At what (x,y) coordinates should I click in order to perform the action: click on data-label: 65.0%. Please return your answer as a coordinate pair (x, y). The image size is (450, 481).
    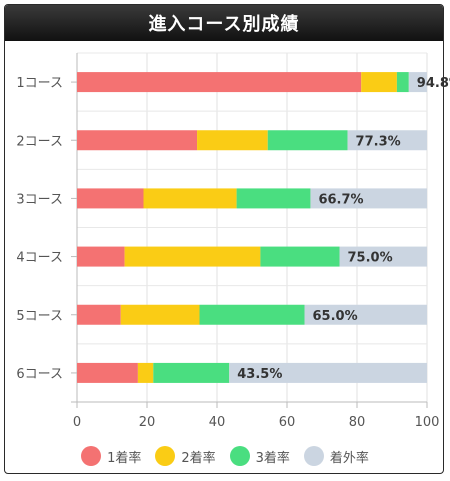
    Looking at the image, I should click on (335, 316).